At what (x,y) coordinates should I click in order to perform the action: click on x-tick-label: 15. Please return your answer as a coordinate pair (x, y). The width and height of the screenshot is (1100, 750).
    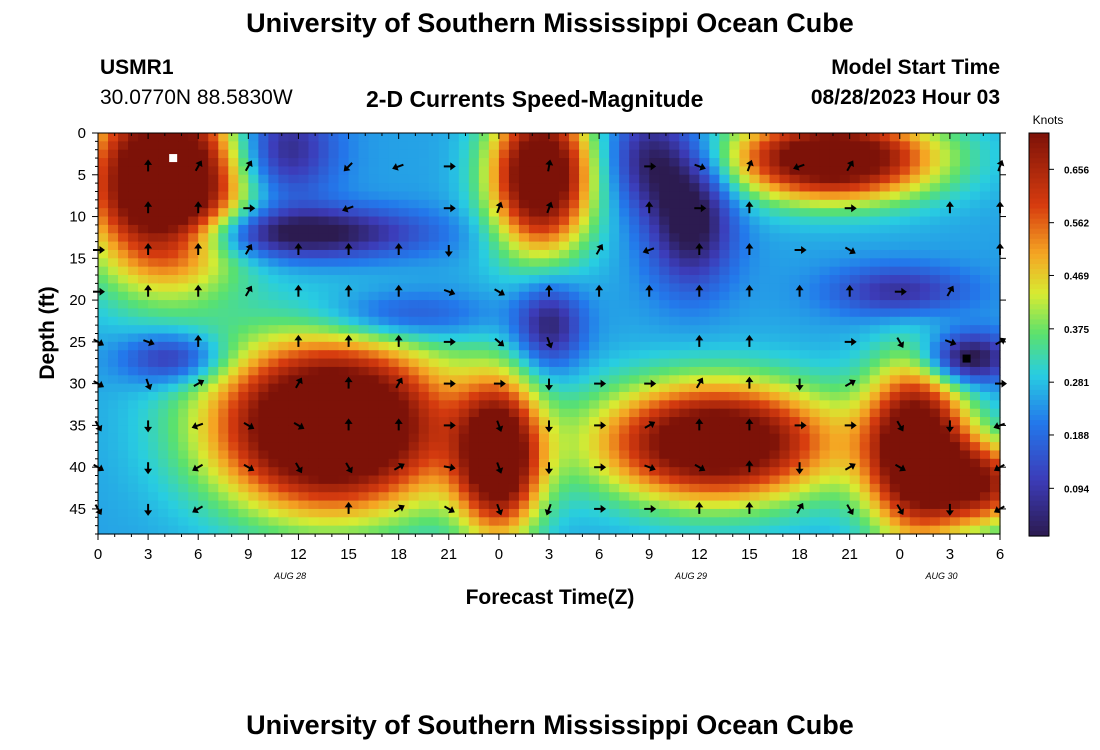
    Looking at the image, I should click on (348, 554).